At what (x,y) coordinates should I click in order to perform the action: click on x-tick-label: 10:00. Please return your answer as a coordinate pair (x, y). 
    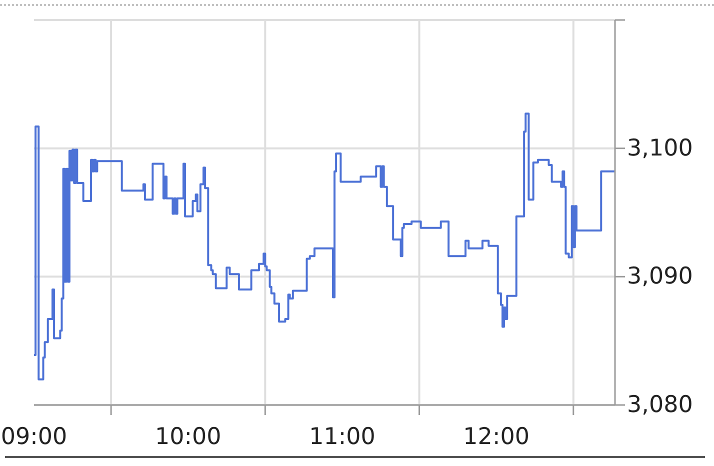
    Looking at the image, I should click on (188, 437).